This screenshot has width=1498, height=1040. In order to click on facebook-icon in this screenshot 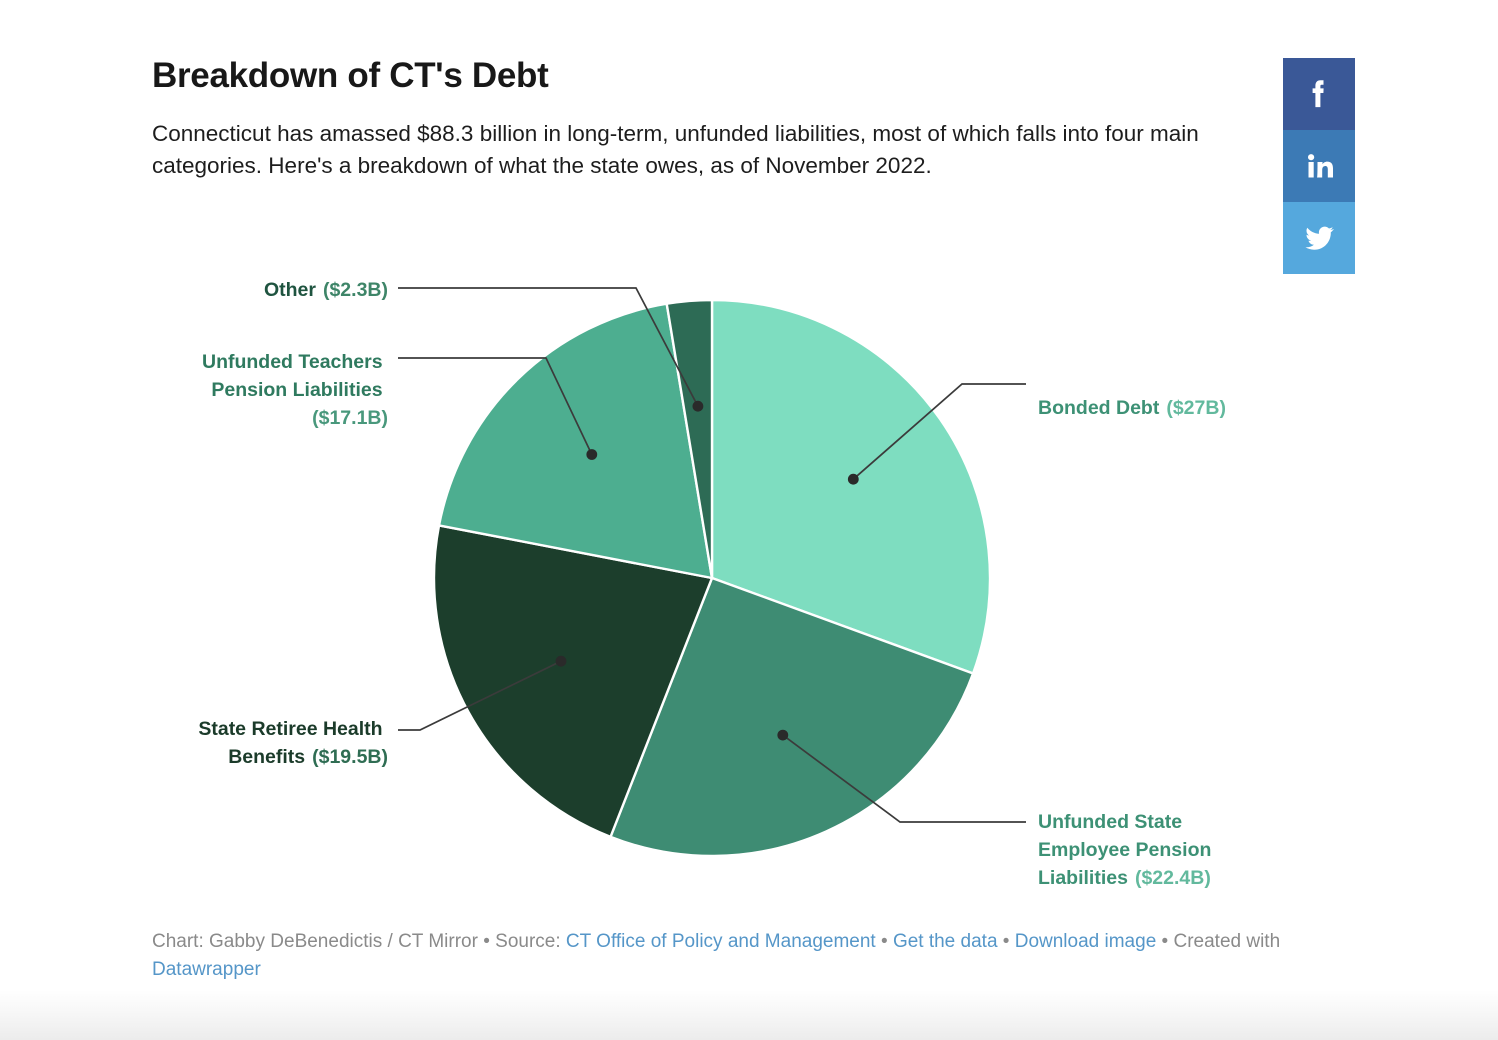, I will do `click(1319, 94)`.